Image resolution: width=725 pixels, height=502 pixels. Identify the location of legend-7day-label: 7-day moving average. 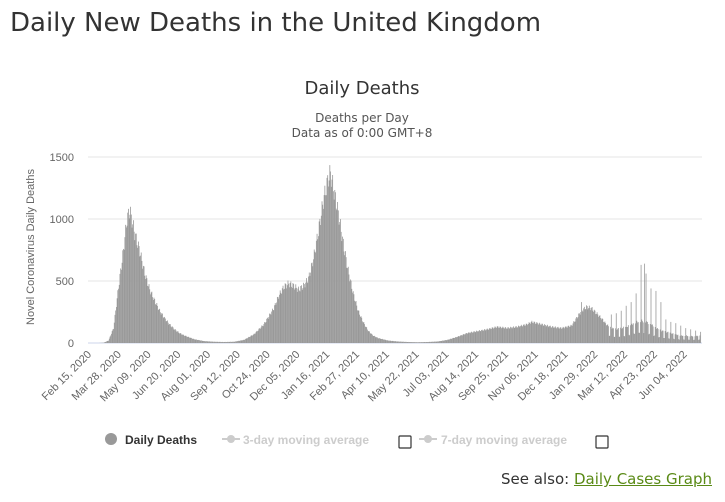
(504, 440).